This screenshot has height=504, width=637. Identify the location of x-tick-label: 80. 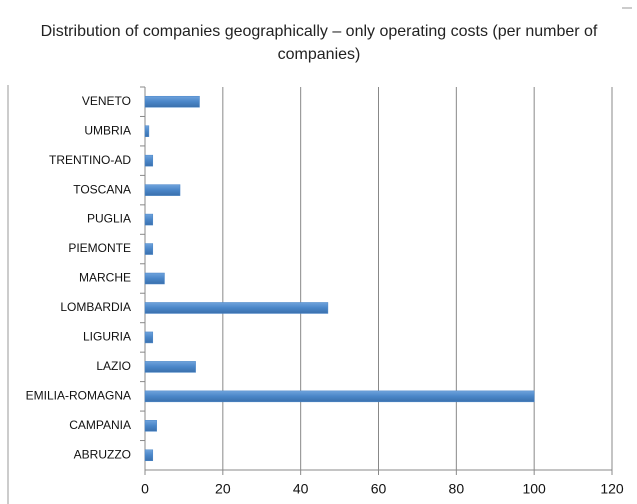
(457, 489).